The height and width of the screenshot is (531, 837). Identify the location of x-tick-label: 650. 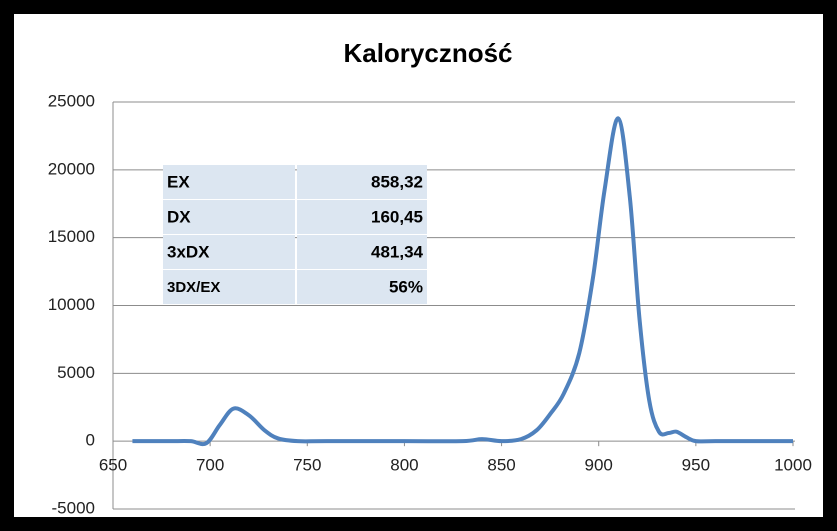
(113, 465).